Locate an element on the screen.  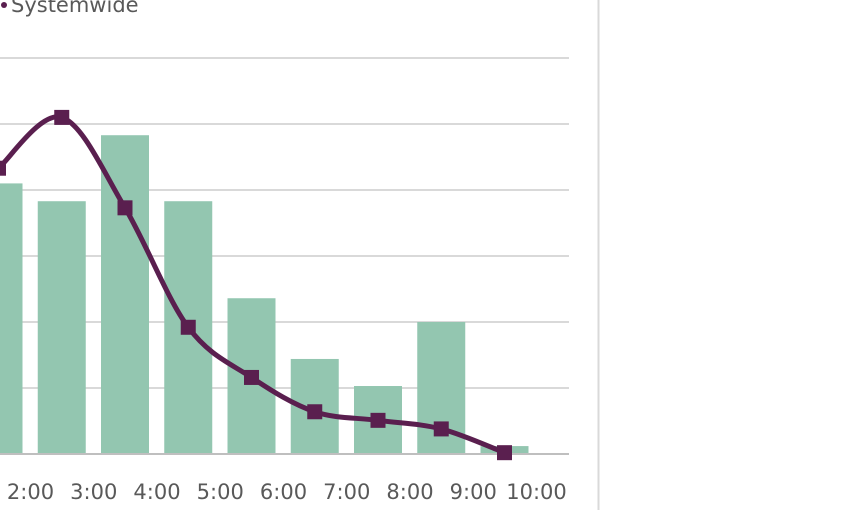
x-tick-label: 5:00 is located at coordinates (220, 492).